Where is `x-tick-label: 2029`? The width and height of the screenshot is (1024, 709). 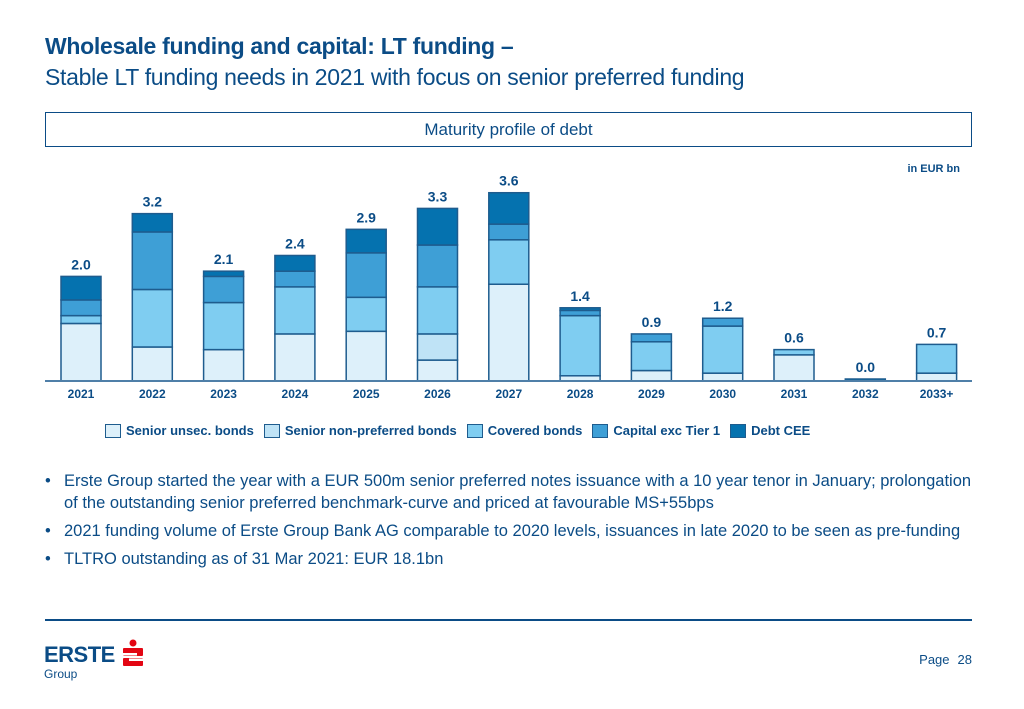
x-tick-label: 2029 is located at coordinates (651, 394).